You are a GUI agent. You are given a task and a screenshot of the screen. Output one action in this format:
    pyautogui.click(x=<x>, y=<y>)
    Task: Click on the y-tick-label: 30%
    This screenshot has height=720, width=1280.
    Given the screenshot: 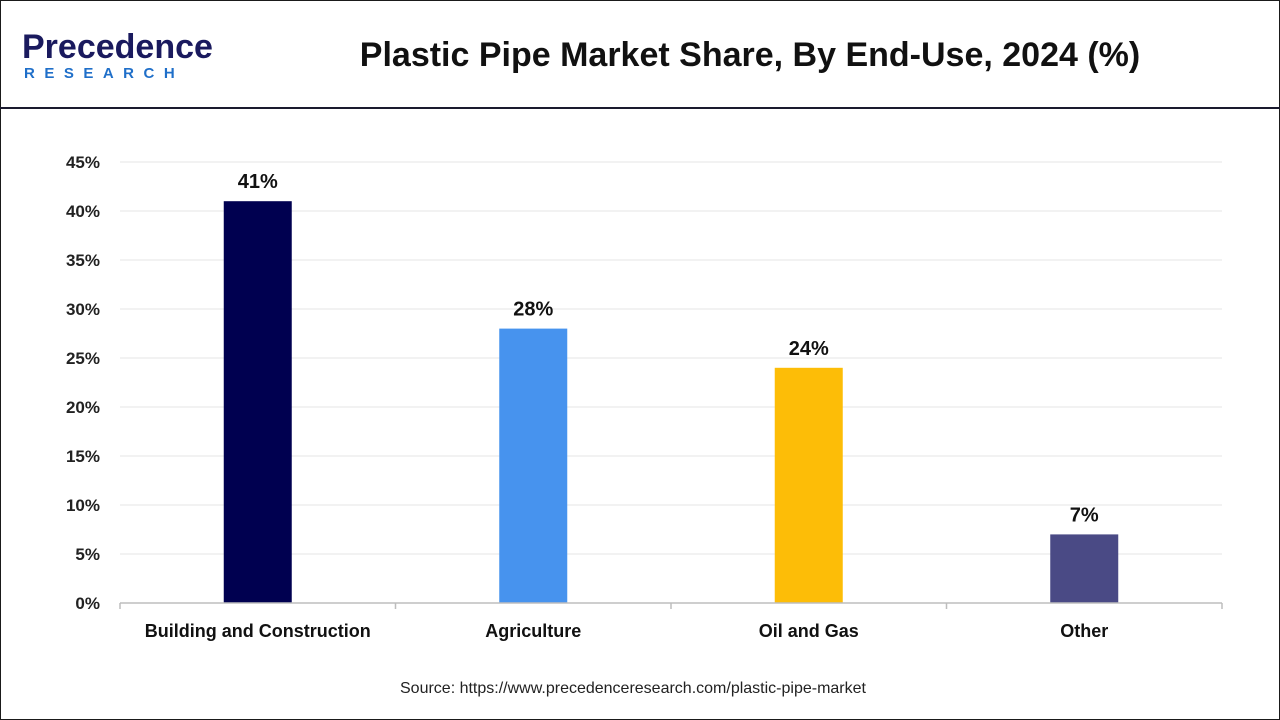 What is the action you would take?
    pyautogui.click(x=83, y=309)
    